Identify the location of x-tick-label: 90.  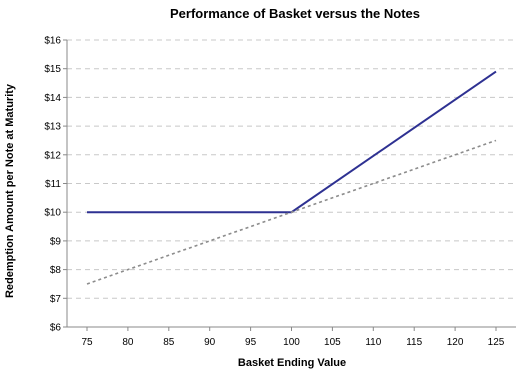
(210, 342).